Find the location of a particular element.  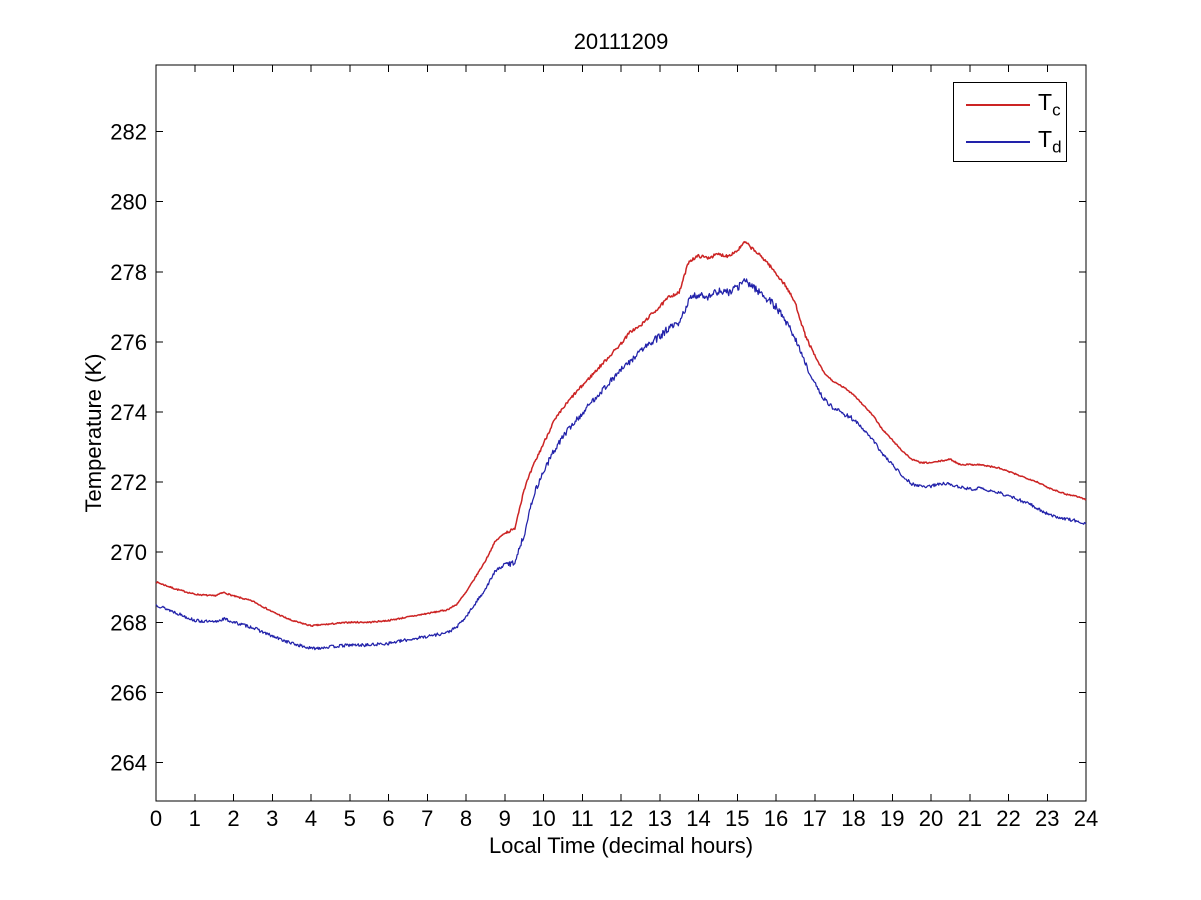

x-tick-label: 10 is located at coordinates (543, 818).